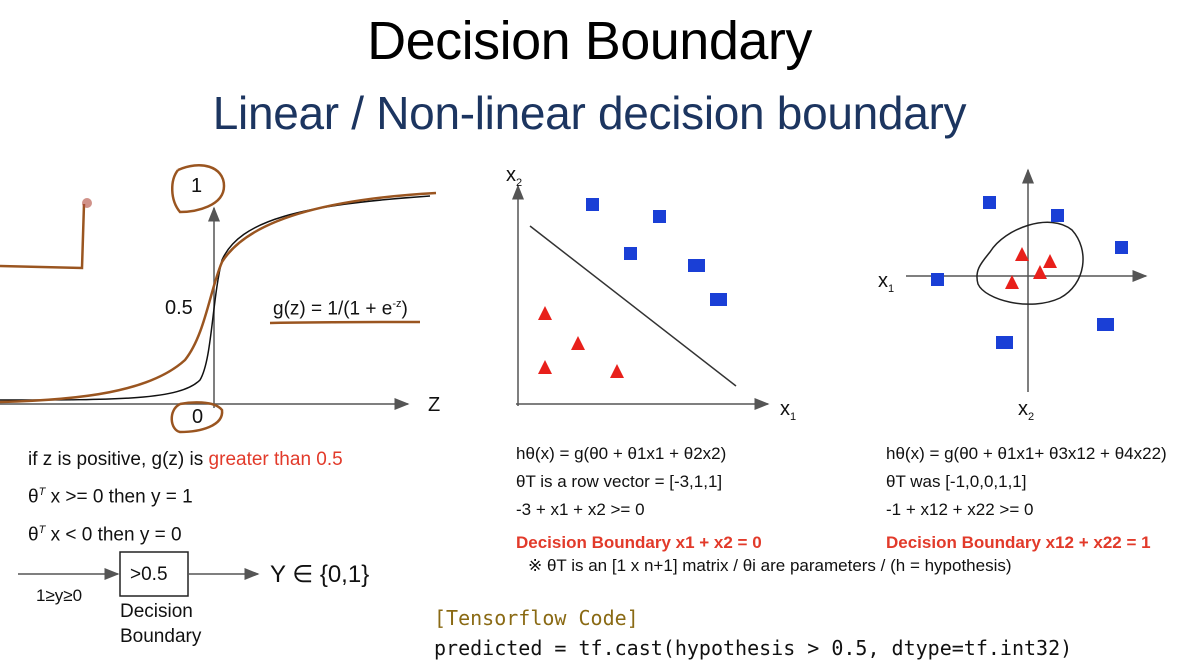 This screenshot has width=1179, height=664. I want to click on linear-eq-hypothesis: hθ(x) = g(θ0 + θ1x1 + θ2x2), so click(621, 453).